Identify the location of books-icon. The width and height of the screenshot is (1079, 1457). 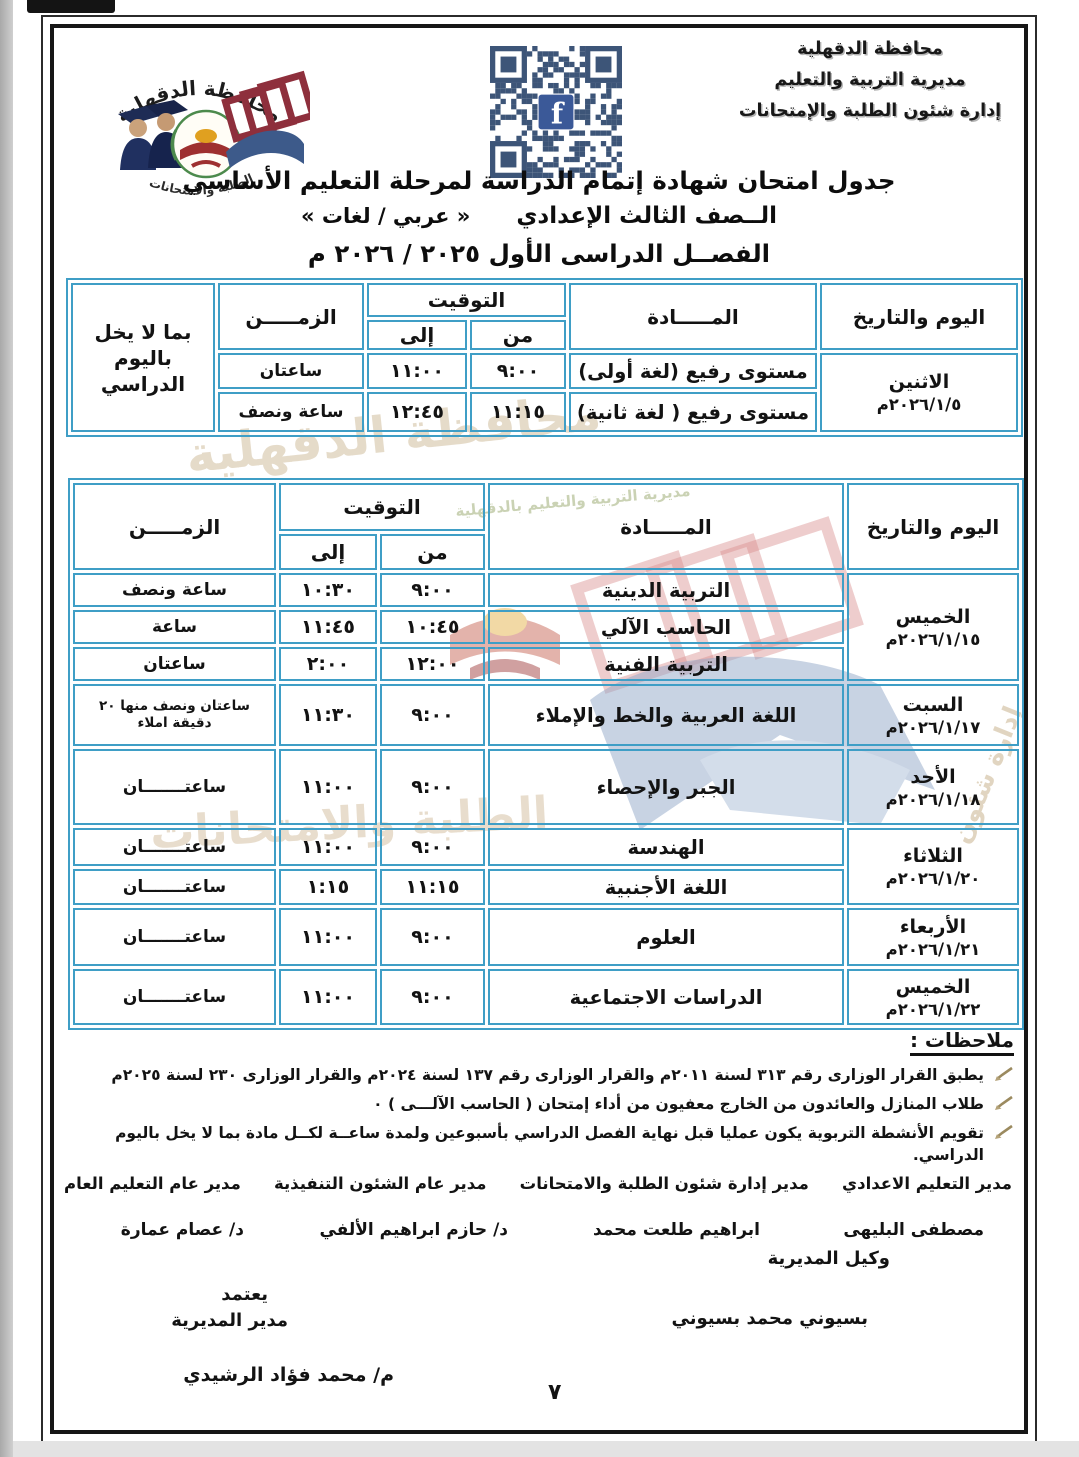
(269, 106).